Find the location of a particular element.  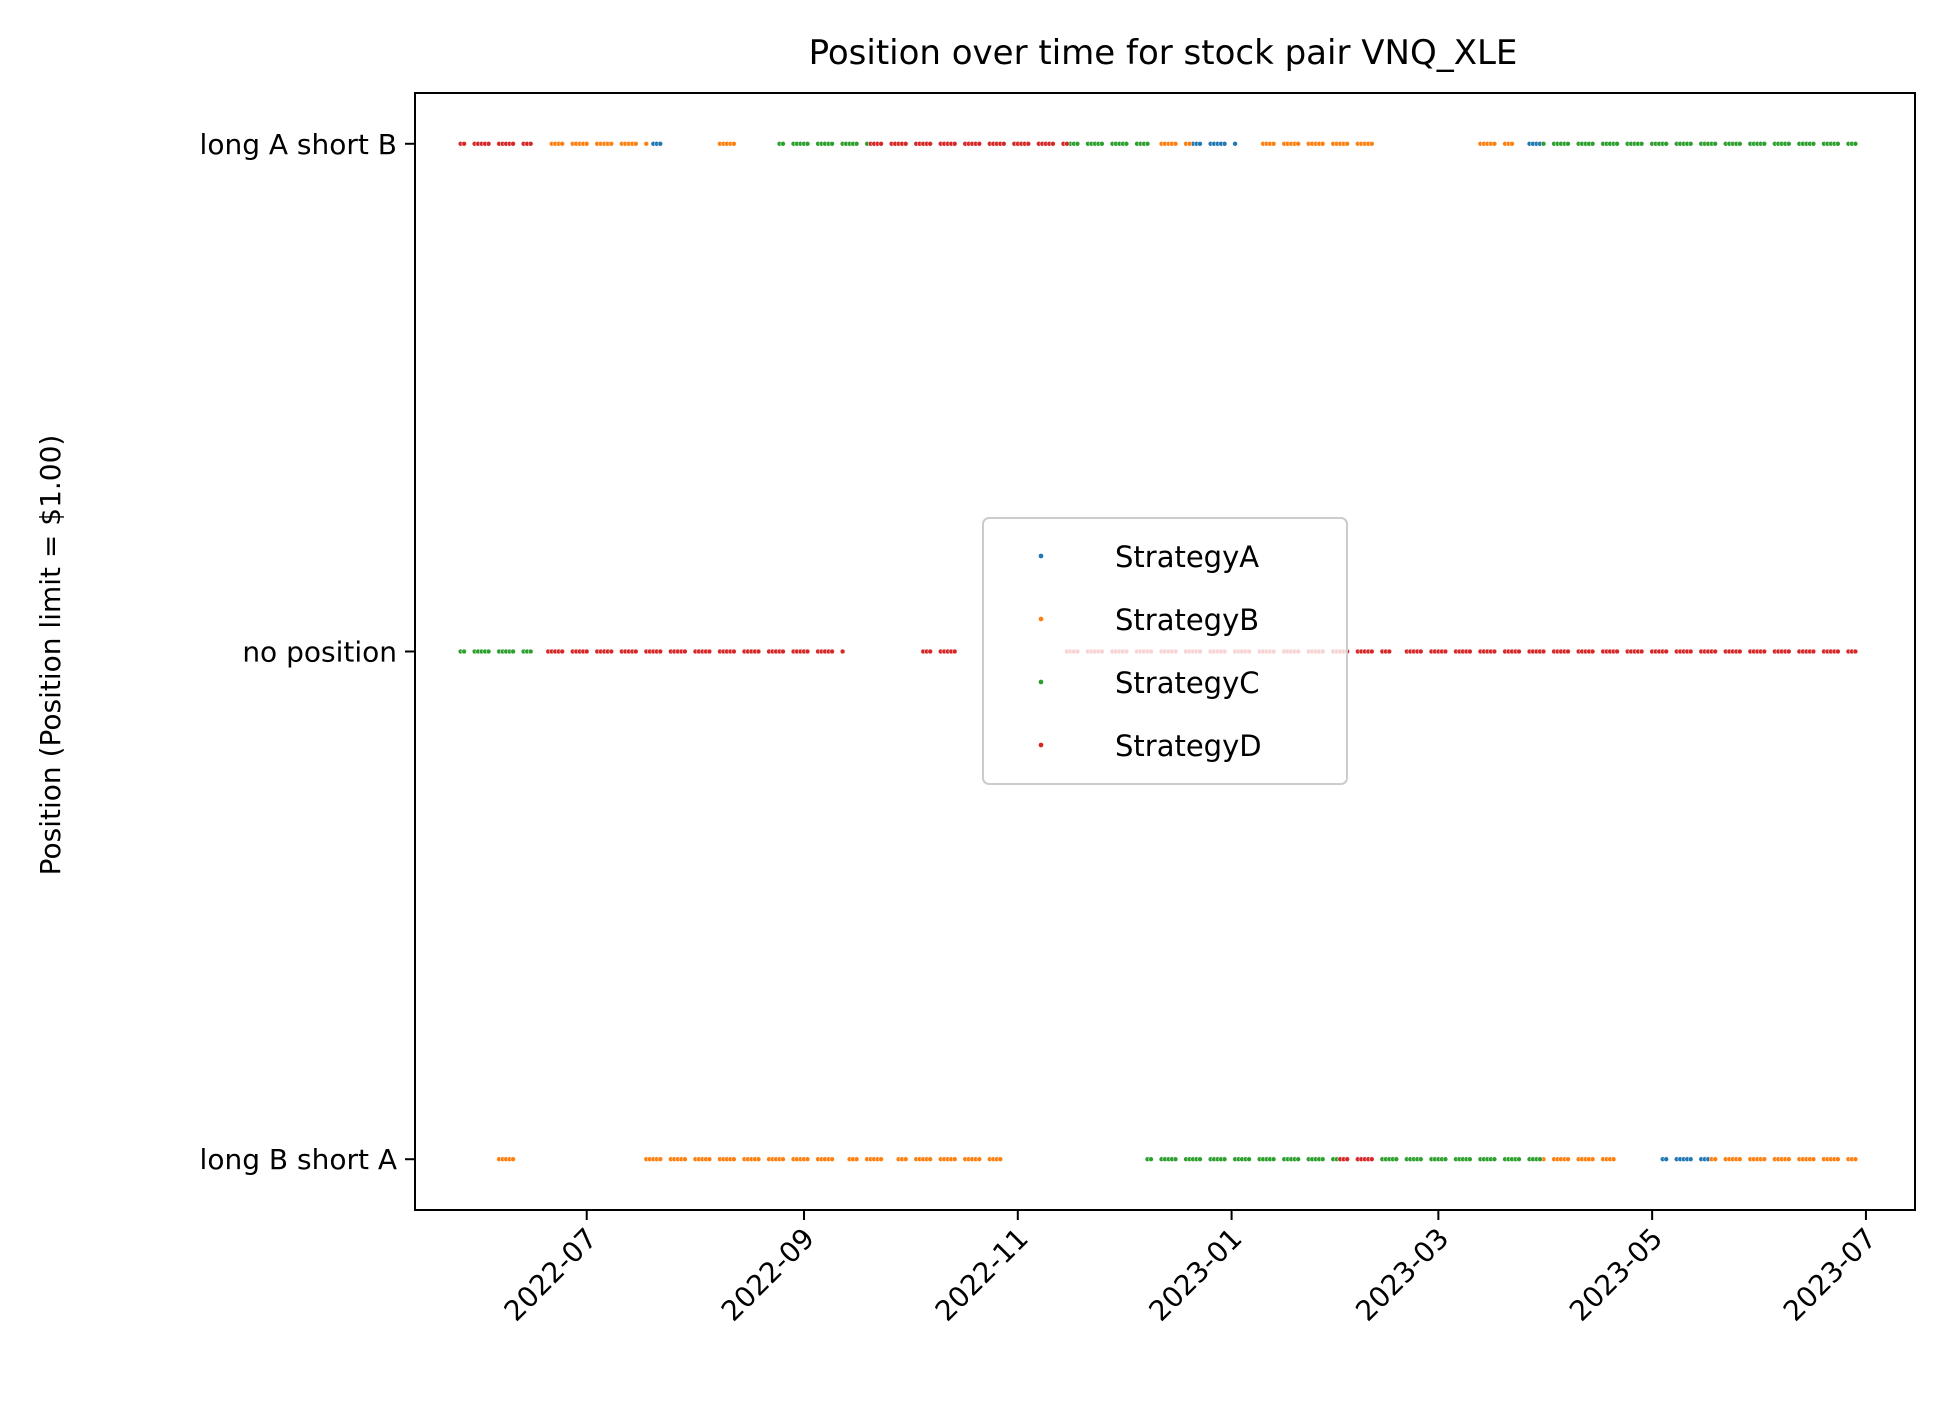

x-tick-label: 2023-07 is located at coordinates (1830, 1275).